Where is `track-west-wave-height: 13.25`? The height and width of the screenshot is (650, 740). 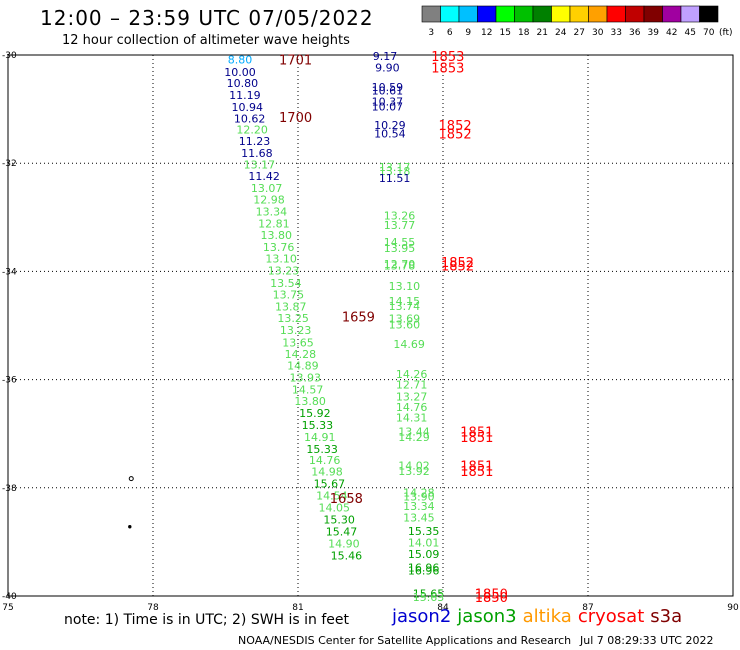
track-west-wave-height: 13.25 is located at coordinates (293, 318).